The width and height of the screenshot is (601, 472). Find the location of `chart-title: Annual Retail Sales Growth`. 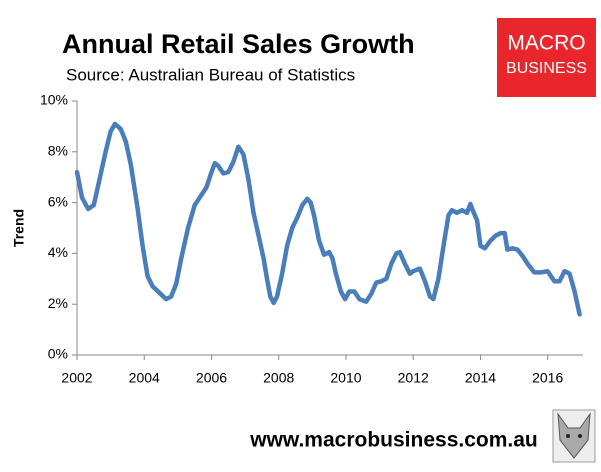

chart-title: Annual Retail Sales Growth is located at coordinates (238, 44).